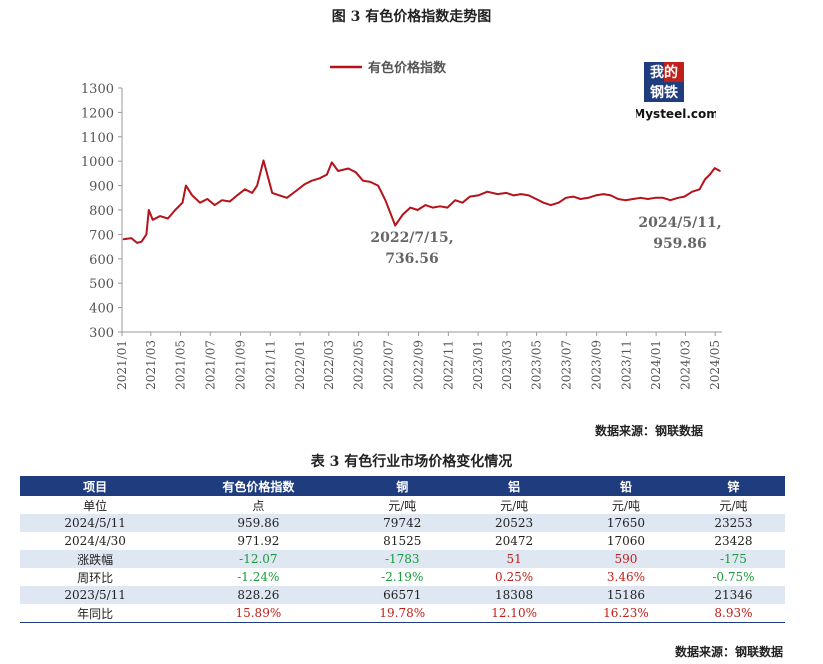  I want to click on table-cell: 15186, so click(626, 595).